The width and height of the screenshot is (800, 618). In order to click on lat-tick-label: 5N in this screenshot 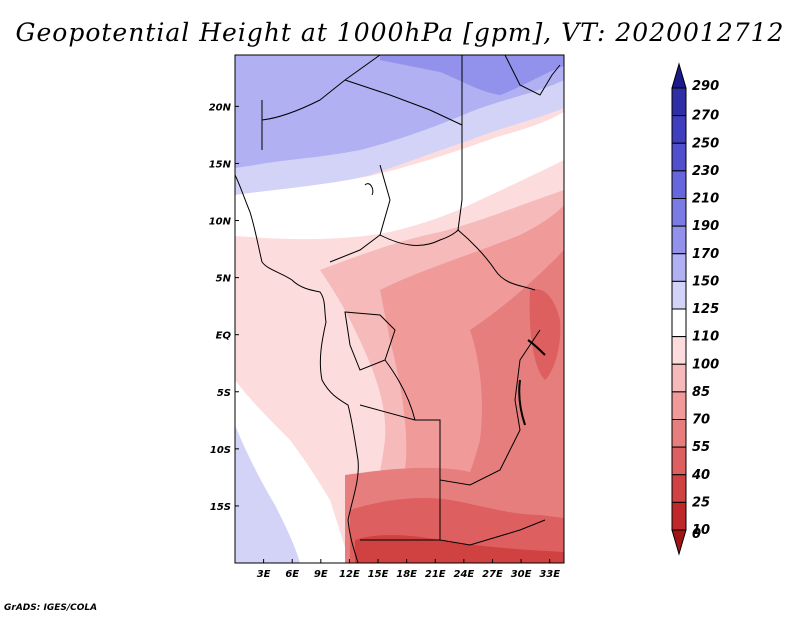, I will do `click(224, 279)`.